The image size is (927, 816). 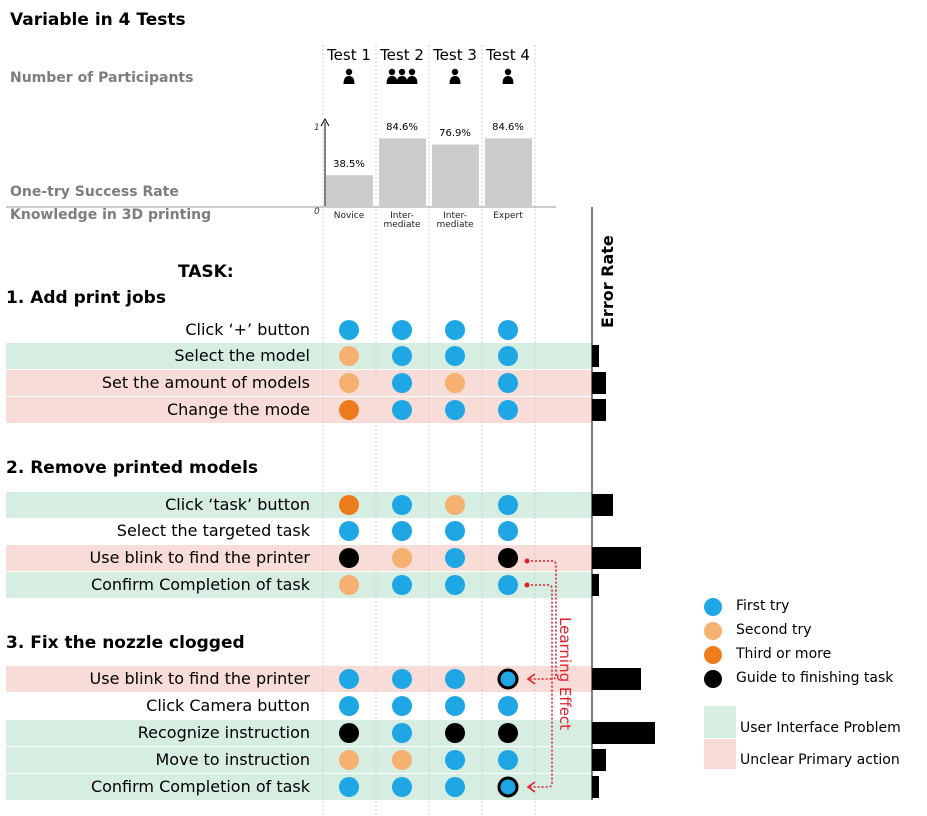 I want to click on task-label: Click ‘+’ button, so click(x=247, y=329).